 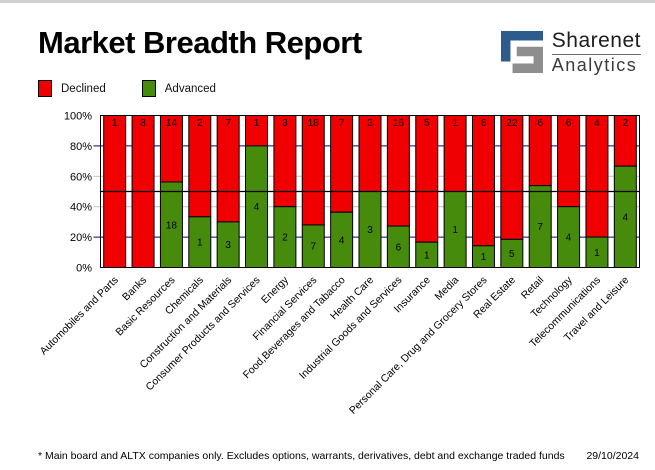 I want to click on sharenet-logo: Sharenet Analytics, so click(x=570, y=52).